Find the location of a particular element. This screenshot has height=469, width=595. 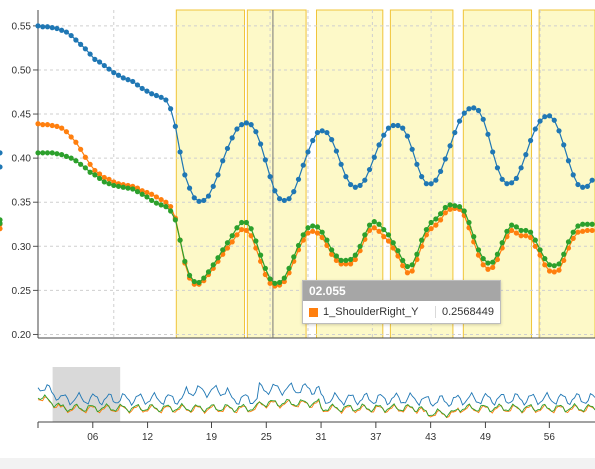

tooltip-series-name: 1_ShoulderRight_Y is located at coordinates (371, 312).